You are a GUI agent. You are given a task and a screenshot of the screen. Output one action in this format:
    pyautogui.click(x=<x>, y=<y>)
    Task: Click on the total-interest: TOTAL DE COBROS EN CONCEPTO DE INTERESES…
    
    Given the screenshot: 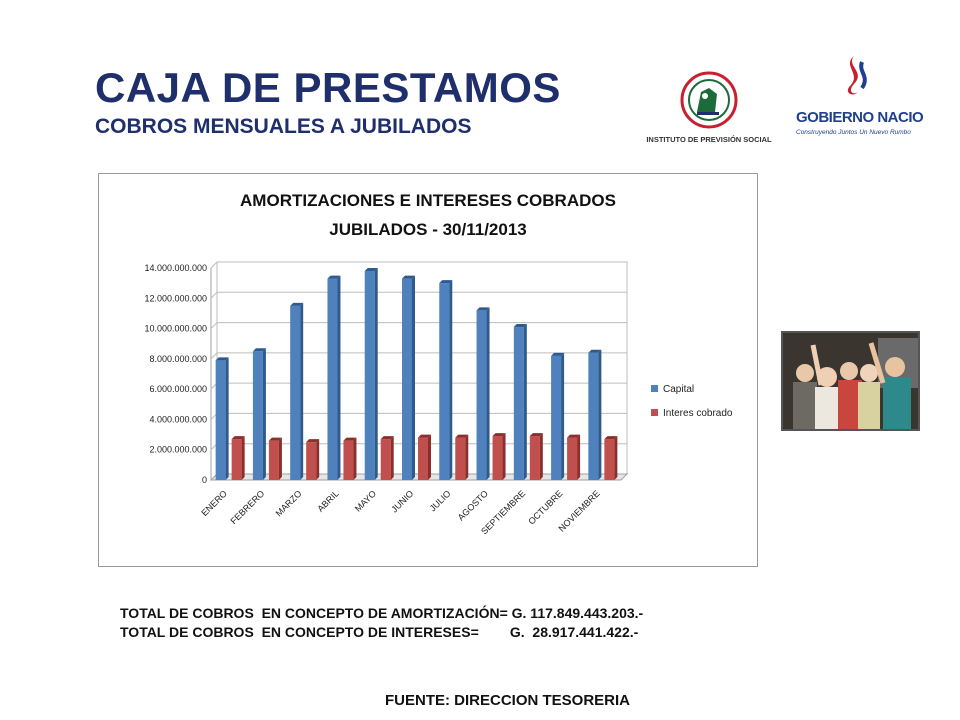 What is the action you would take?
    pyautogui.click(x=379, y=632)
    